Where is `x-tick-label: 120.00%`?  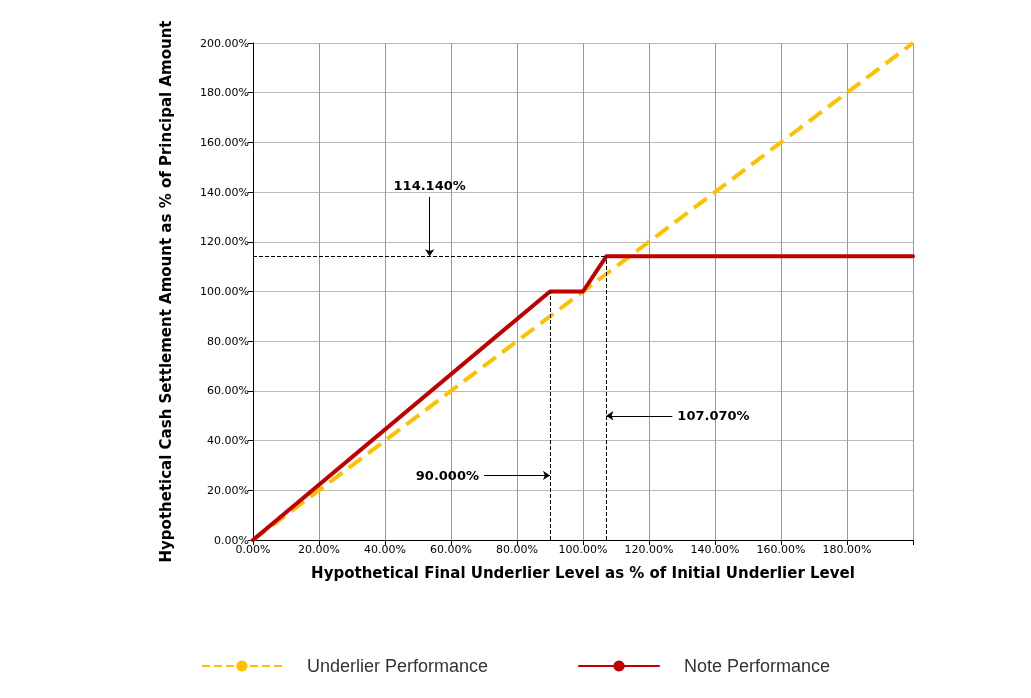
x-tick-label: 120.00% is located at coordinates (649, 549).